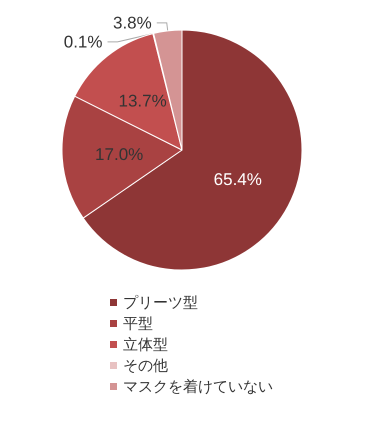 This screenshot has width=391, height=436. I want to click on legend-label: その他, so click(145, 365).